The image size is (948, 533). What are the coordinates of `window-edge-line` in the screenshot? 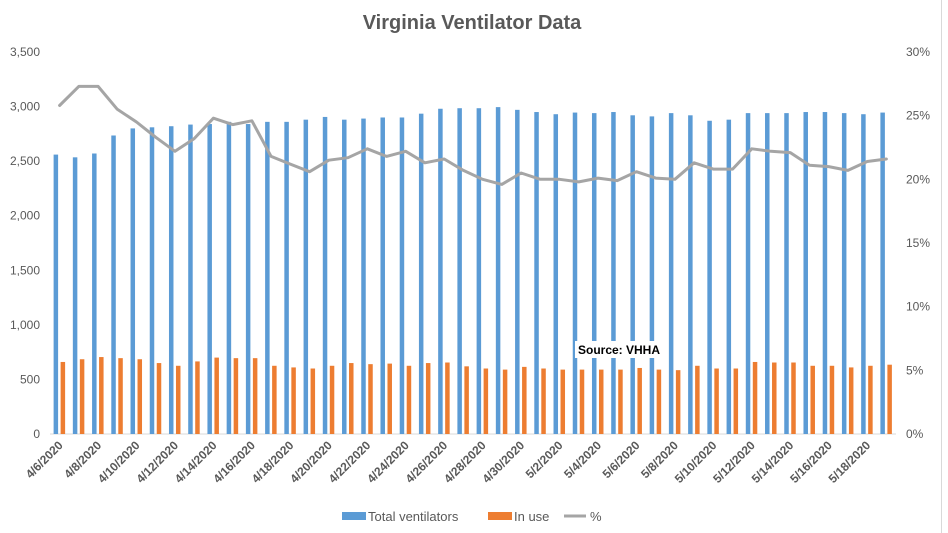 It's located at (941, 266).